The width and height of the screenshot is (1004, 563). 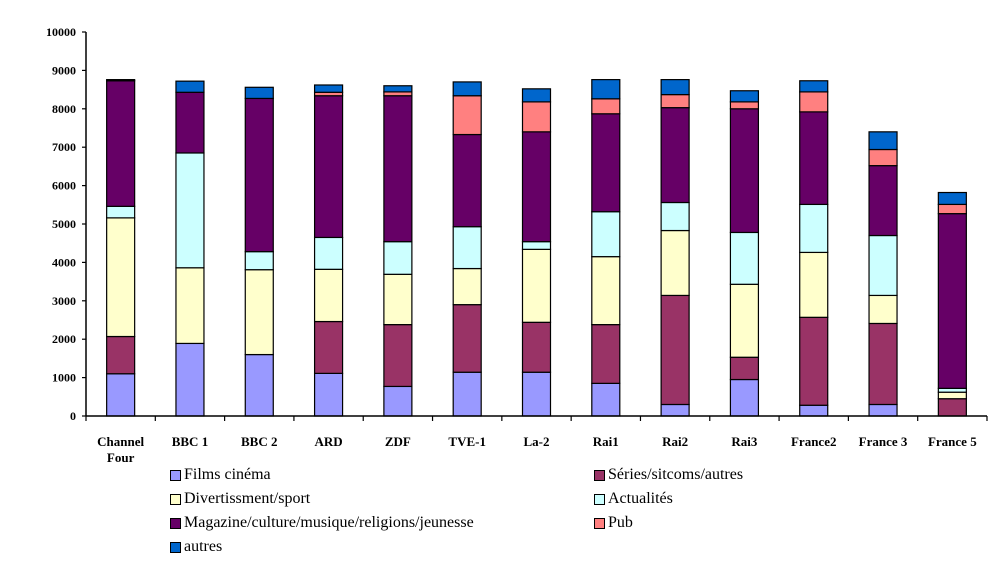 What do you see at coordinates (190, 441) in the screenshot?
I see `x-tick-label: BBC 1` at bounding box center [190, 441].